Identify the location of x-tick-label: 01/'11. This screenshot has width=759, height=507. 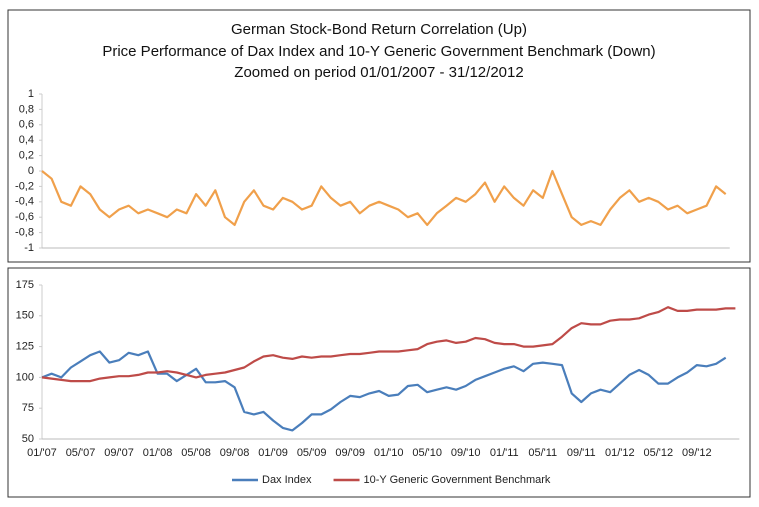
(504, 453).